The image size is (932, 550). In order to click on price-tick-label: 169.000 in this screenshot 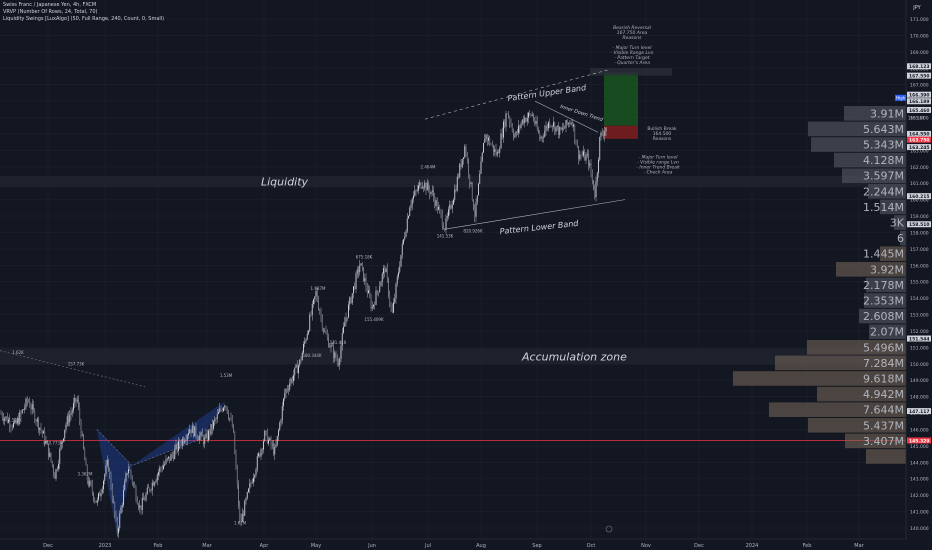, I will do `click(919, 53)`.